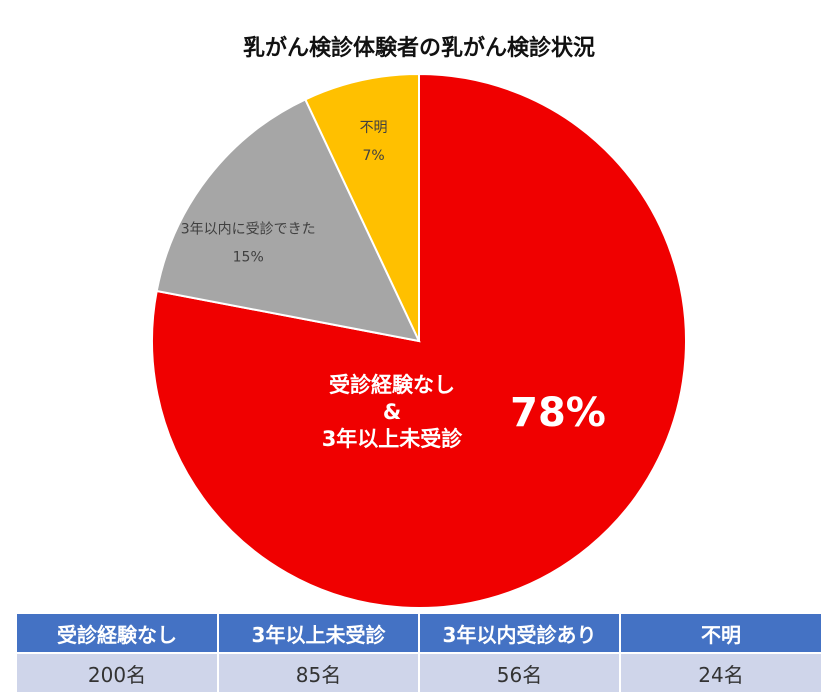 The height and width of the screenshot is (700, 838). What do you see at coordinates (319, 672) in the screenshot?
I see `table-cell: 85名` at bounding box center [319, 672].